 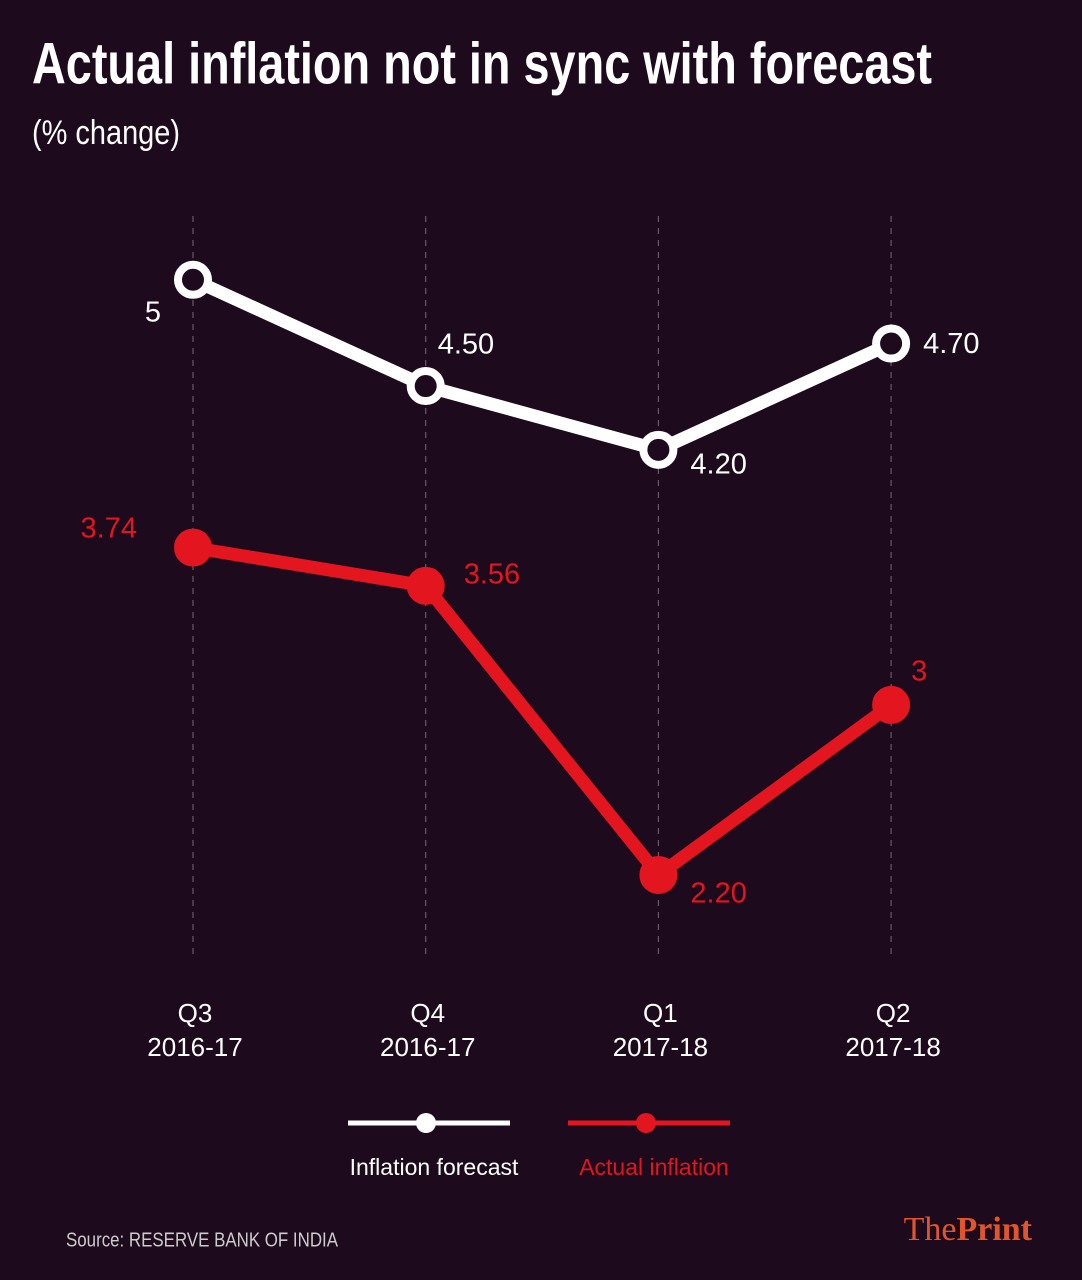 I want to click on source: Source: RESERVE BANK OF INDIA, so click(x=202, y=1240).